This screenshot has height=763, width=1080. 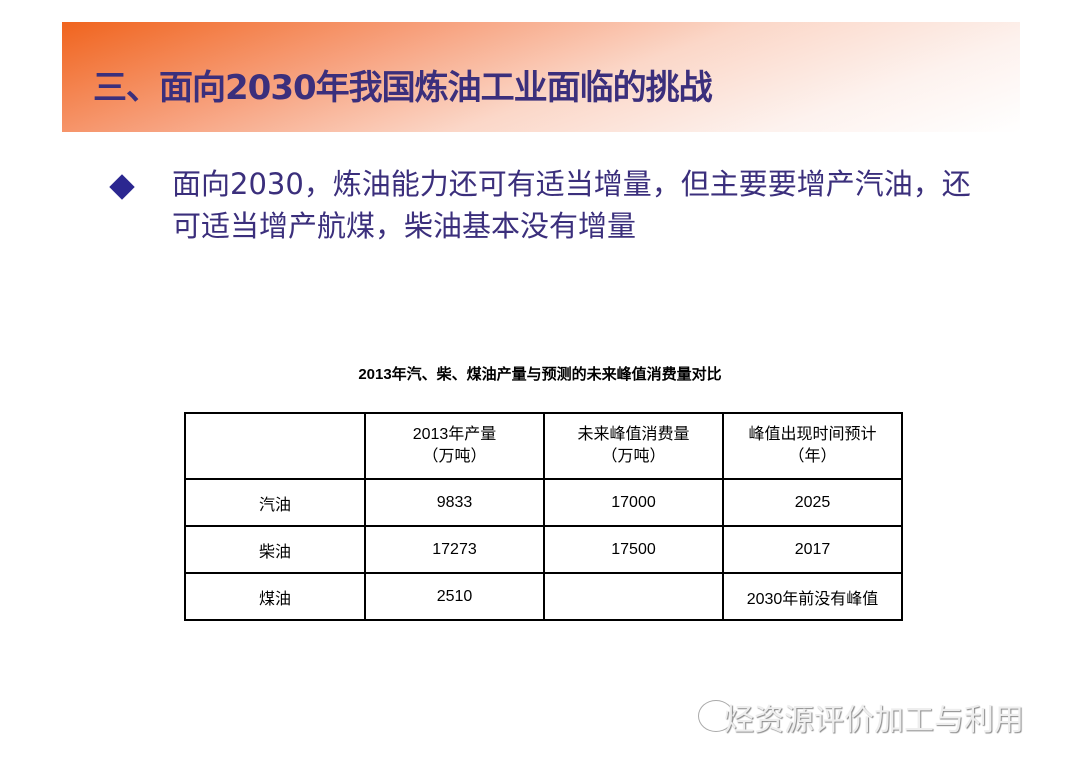 What do you see at coordinates (633, 549) in the screenshot?
I see `table-cell: 17500` at bounding box center [633, 549].